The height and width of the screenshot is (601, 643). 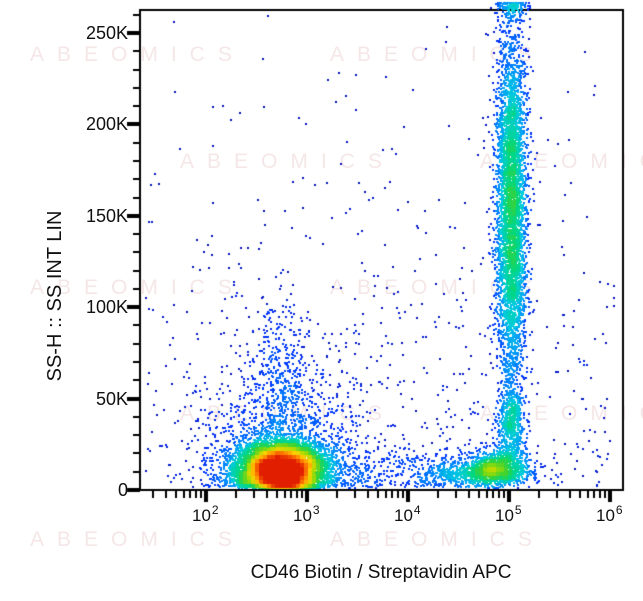 I want to click on y-tick-label: 50K, so click(x=111, y=398).